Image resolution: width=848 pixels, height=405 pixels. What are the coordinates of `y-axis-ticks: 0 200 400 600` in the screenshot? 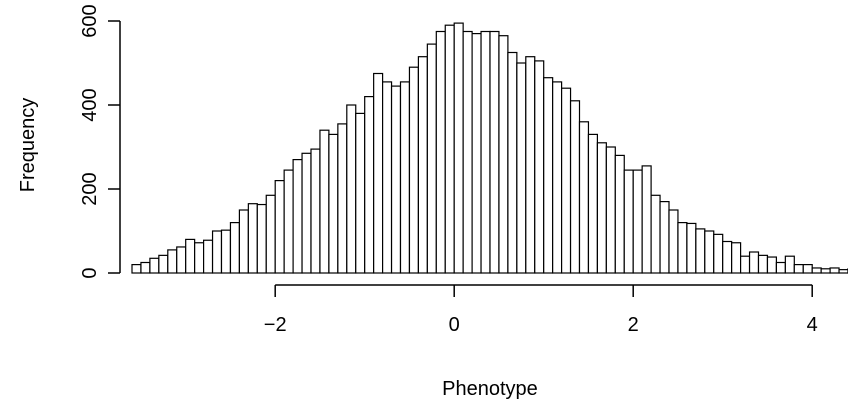 It's located at (99, 141).